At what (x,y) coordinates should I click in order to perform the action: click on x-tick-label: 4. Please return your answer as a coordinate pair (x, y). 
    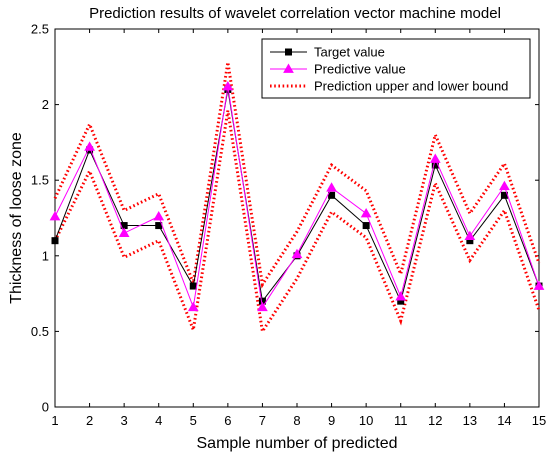
    Looking at the image, I should click on (158, 420).